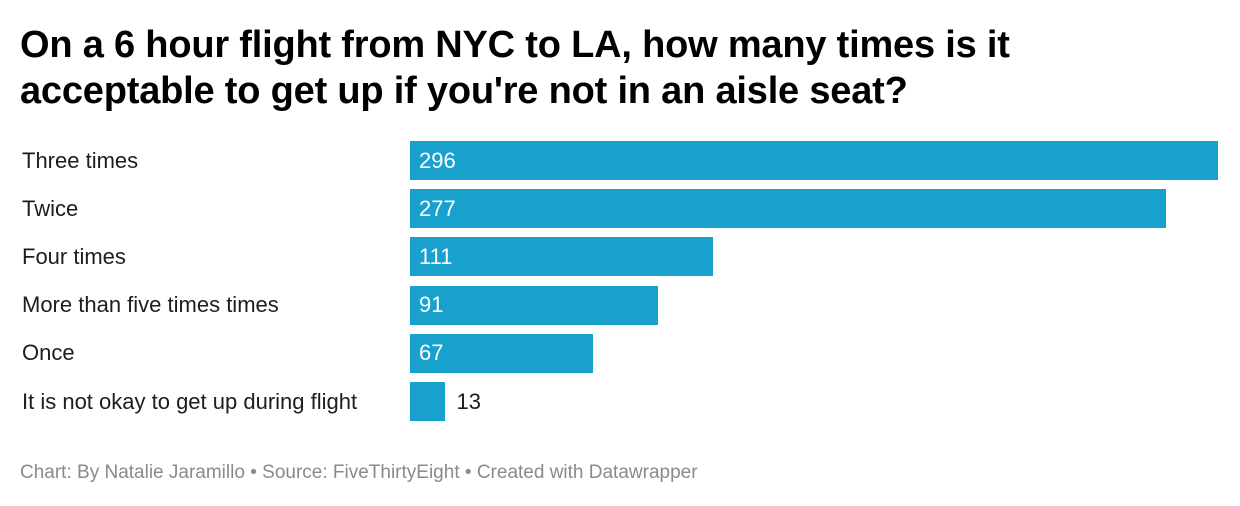 The image size is (1240, 506). I want to click on created-with: Created with Datawrapper, so click(587, 472).